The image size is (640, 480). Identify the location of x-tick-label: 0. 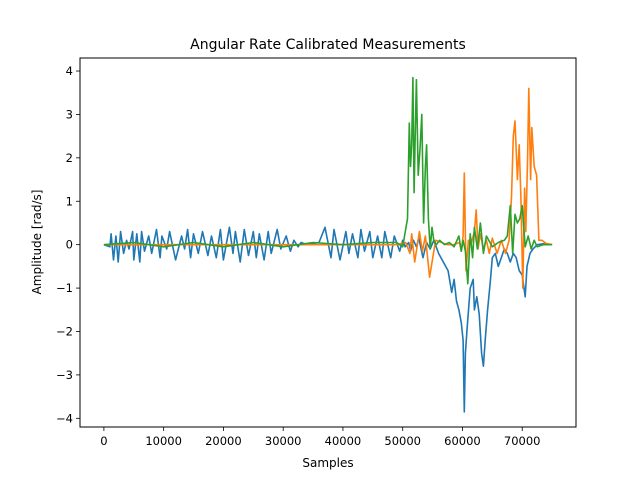
(103, 441).